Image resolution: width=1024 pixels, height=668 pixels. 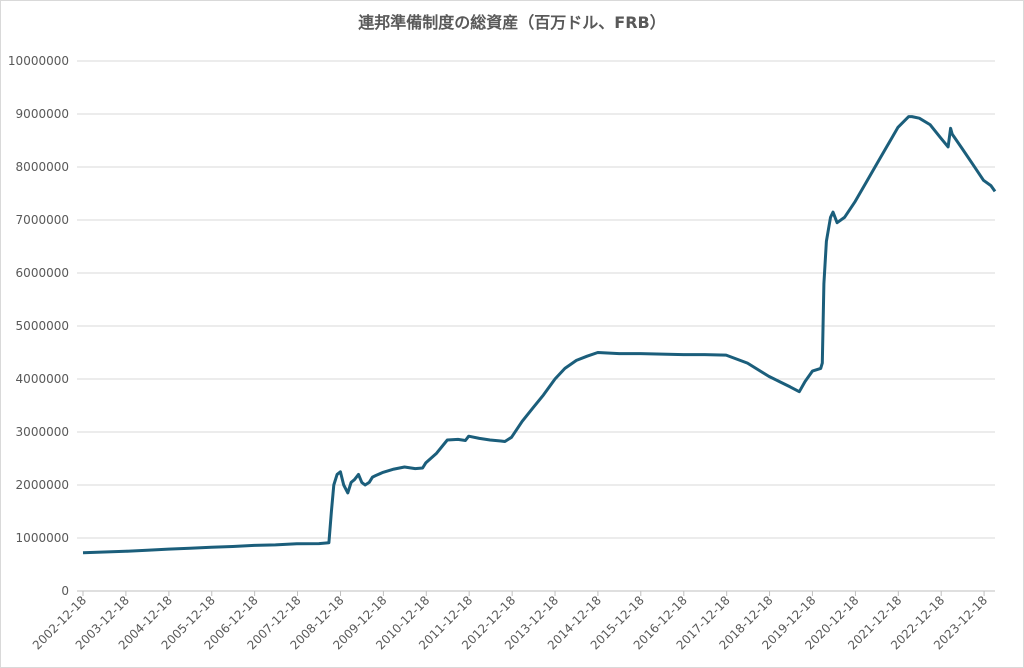 What do you see at coordinates (42, 167) in the screenshot?
I see `y-tick-label: 8000000` at bounding box center [42, 167].